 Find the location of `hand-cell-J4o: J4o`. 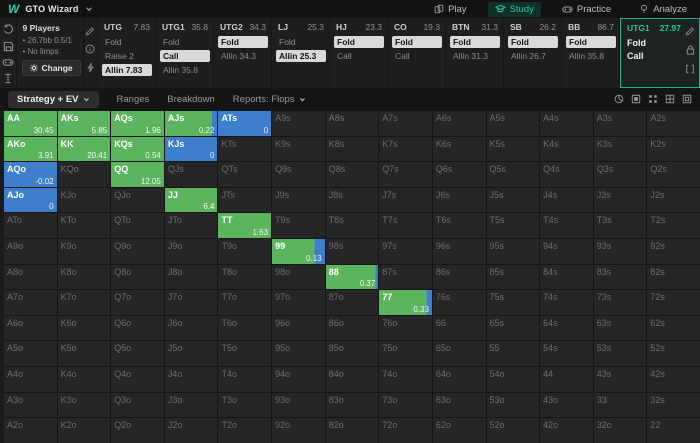

hand-cell-J4o: J4o is located at coordinates (191, 379).